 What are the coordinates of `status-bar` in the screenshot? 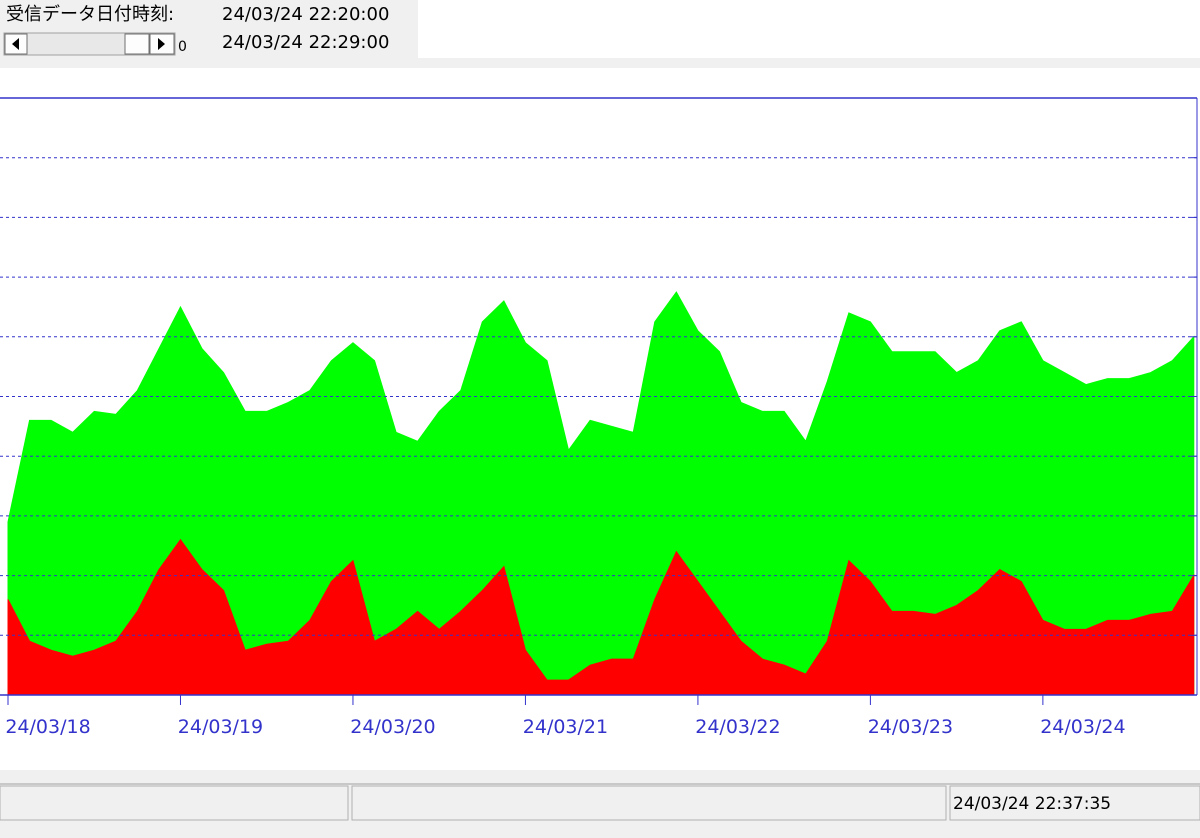 It's located at (600, 806).